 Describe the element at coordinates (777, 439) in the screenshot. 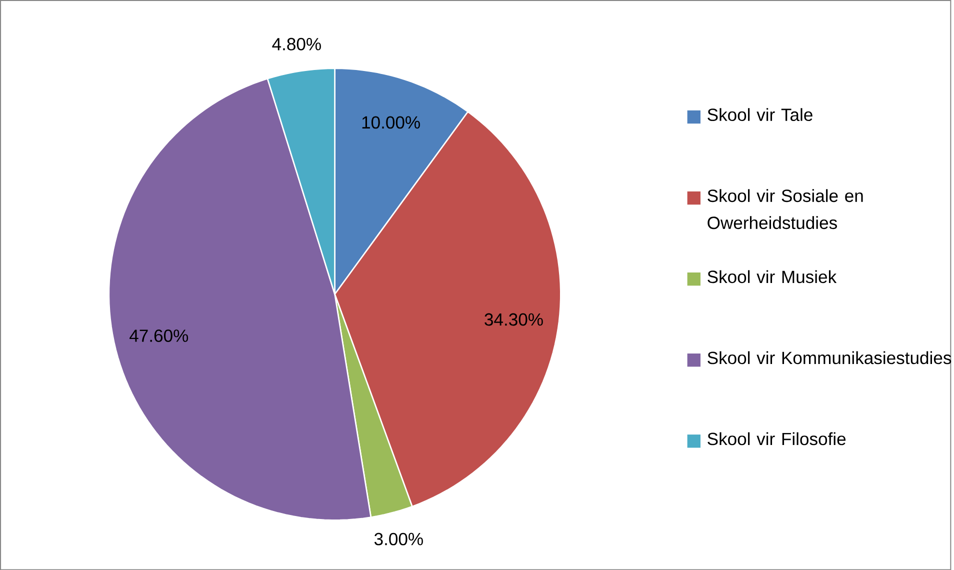

I see `legend-label: Skool vir Filosofie` at that location.